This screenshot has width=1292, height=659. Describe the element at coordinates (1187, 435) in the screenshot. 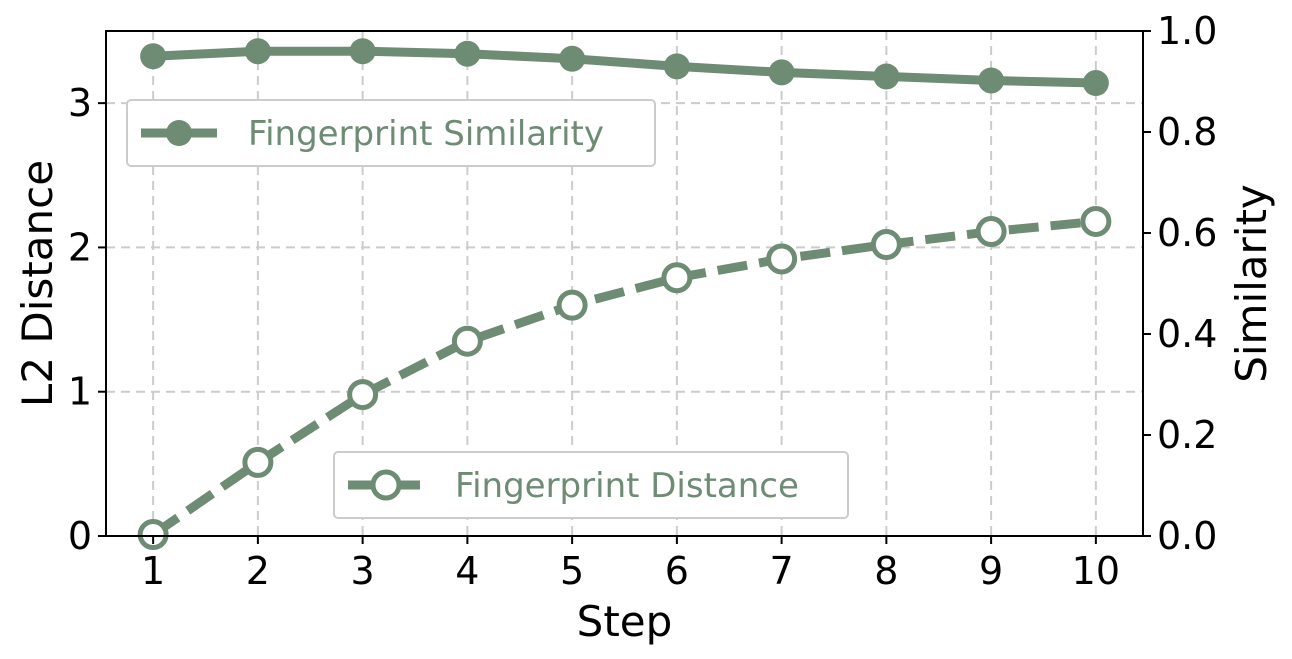

I see `right-y-tick-label: 0.2` at that location.